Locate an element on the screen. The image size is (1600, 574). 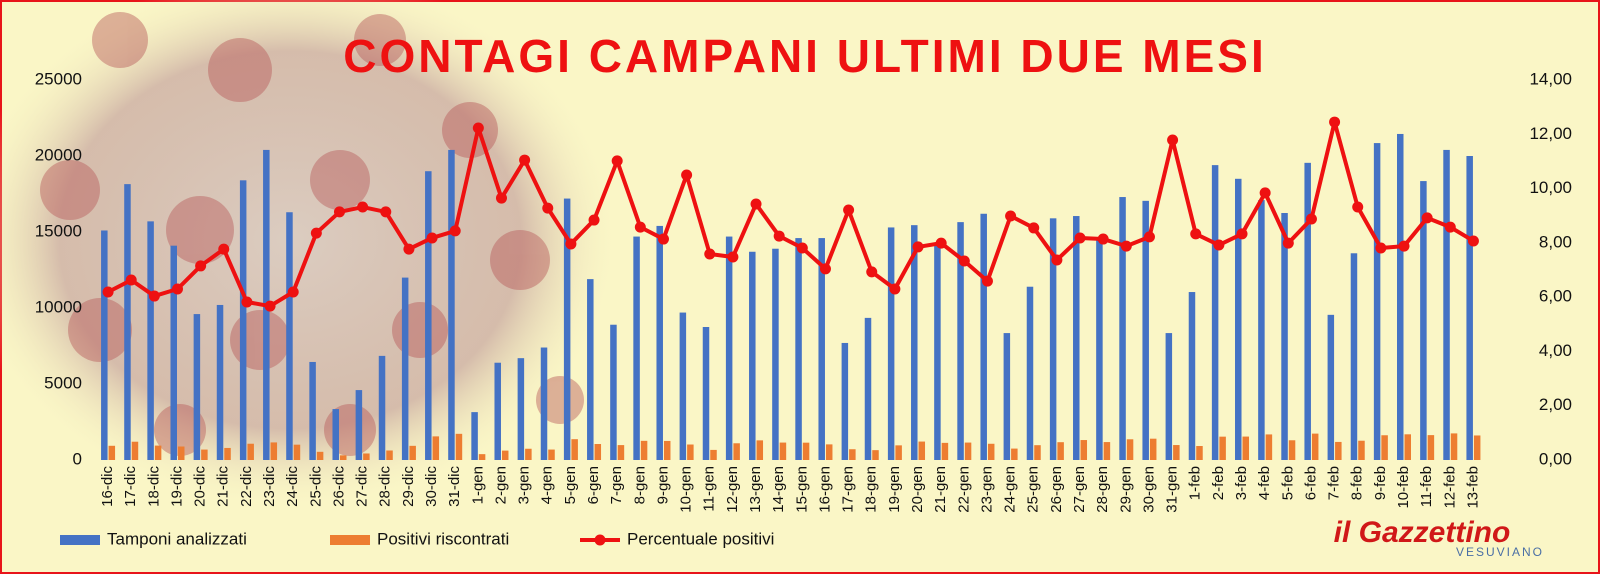
x-tick-label: 5-feb is located at coordinates (1287, 483).